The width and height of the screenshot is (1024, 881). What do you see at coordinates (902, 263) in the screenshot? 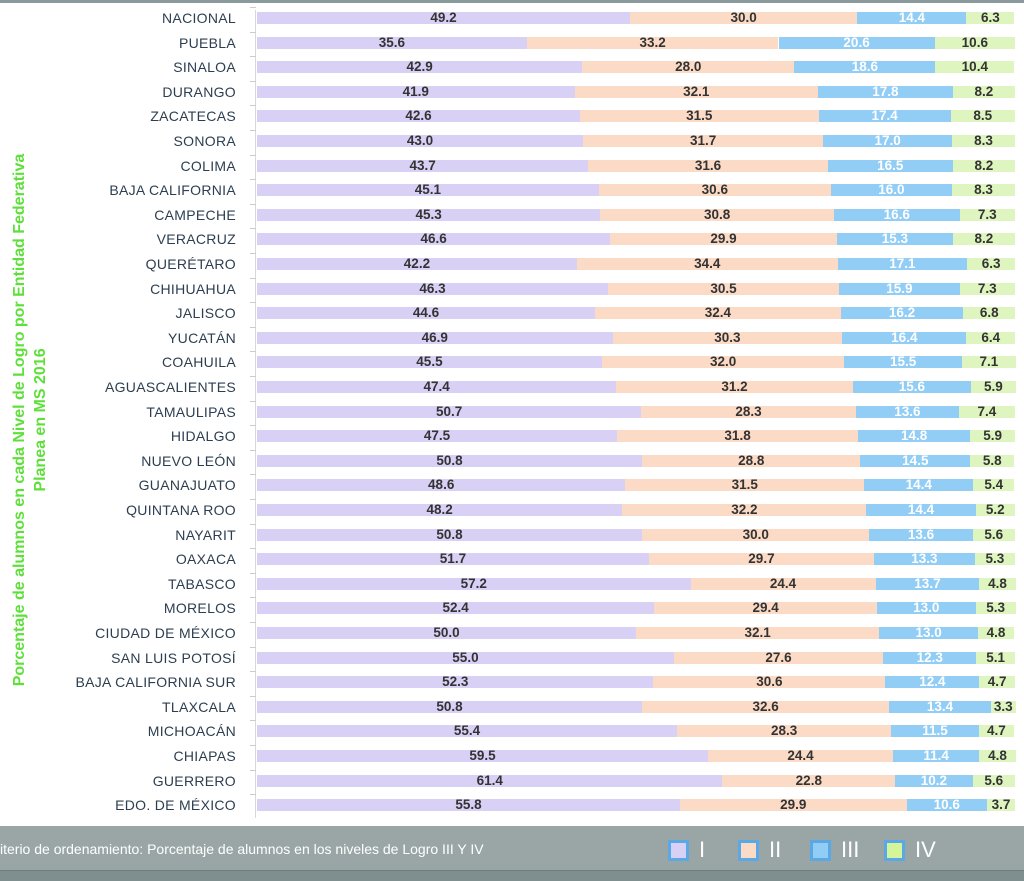
I see `data-label-III: 17.1` at bounding box center [902, 263].